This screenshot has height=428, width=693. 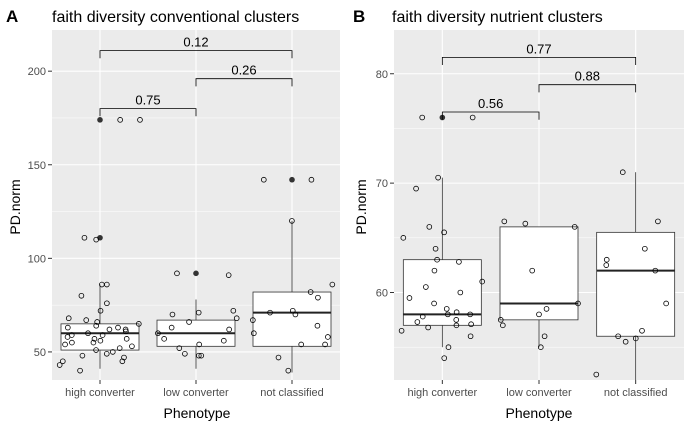 I want to click on y-tick-label: 200, so click(x=37, y=72).